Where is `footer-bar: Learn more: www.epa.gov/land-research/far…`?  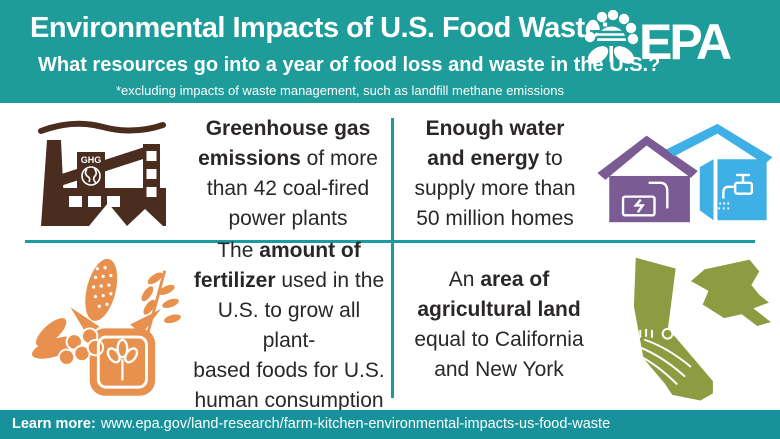
footer-bar: Learn more: www.epa.gov/land-research/far… is located at coordinates (390, 424).